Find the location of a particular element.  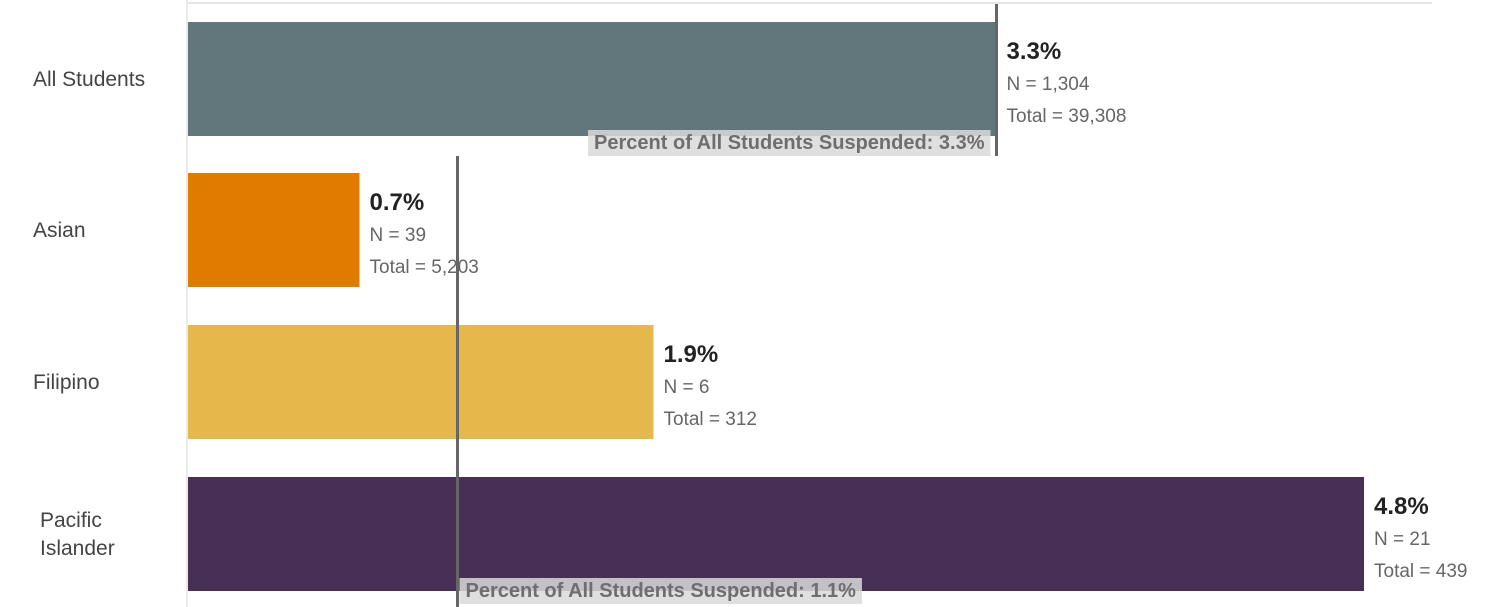

category-label-pacific-islander-line1: Pacific is located at coordinates (71, 520).